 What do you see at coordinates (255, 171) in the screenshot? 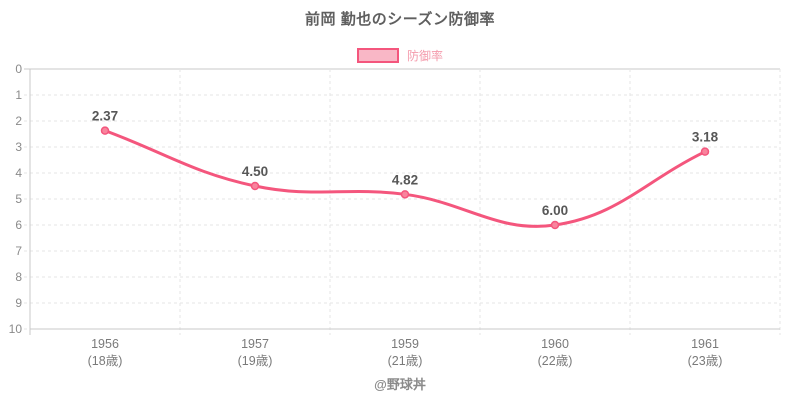
I see `data-point-label: 4.50` at bounding box center [255, 171].